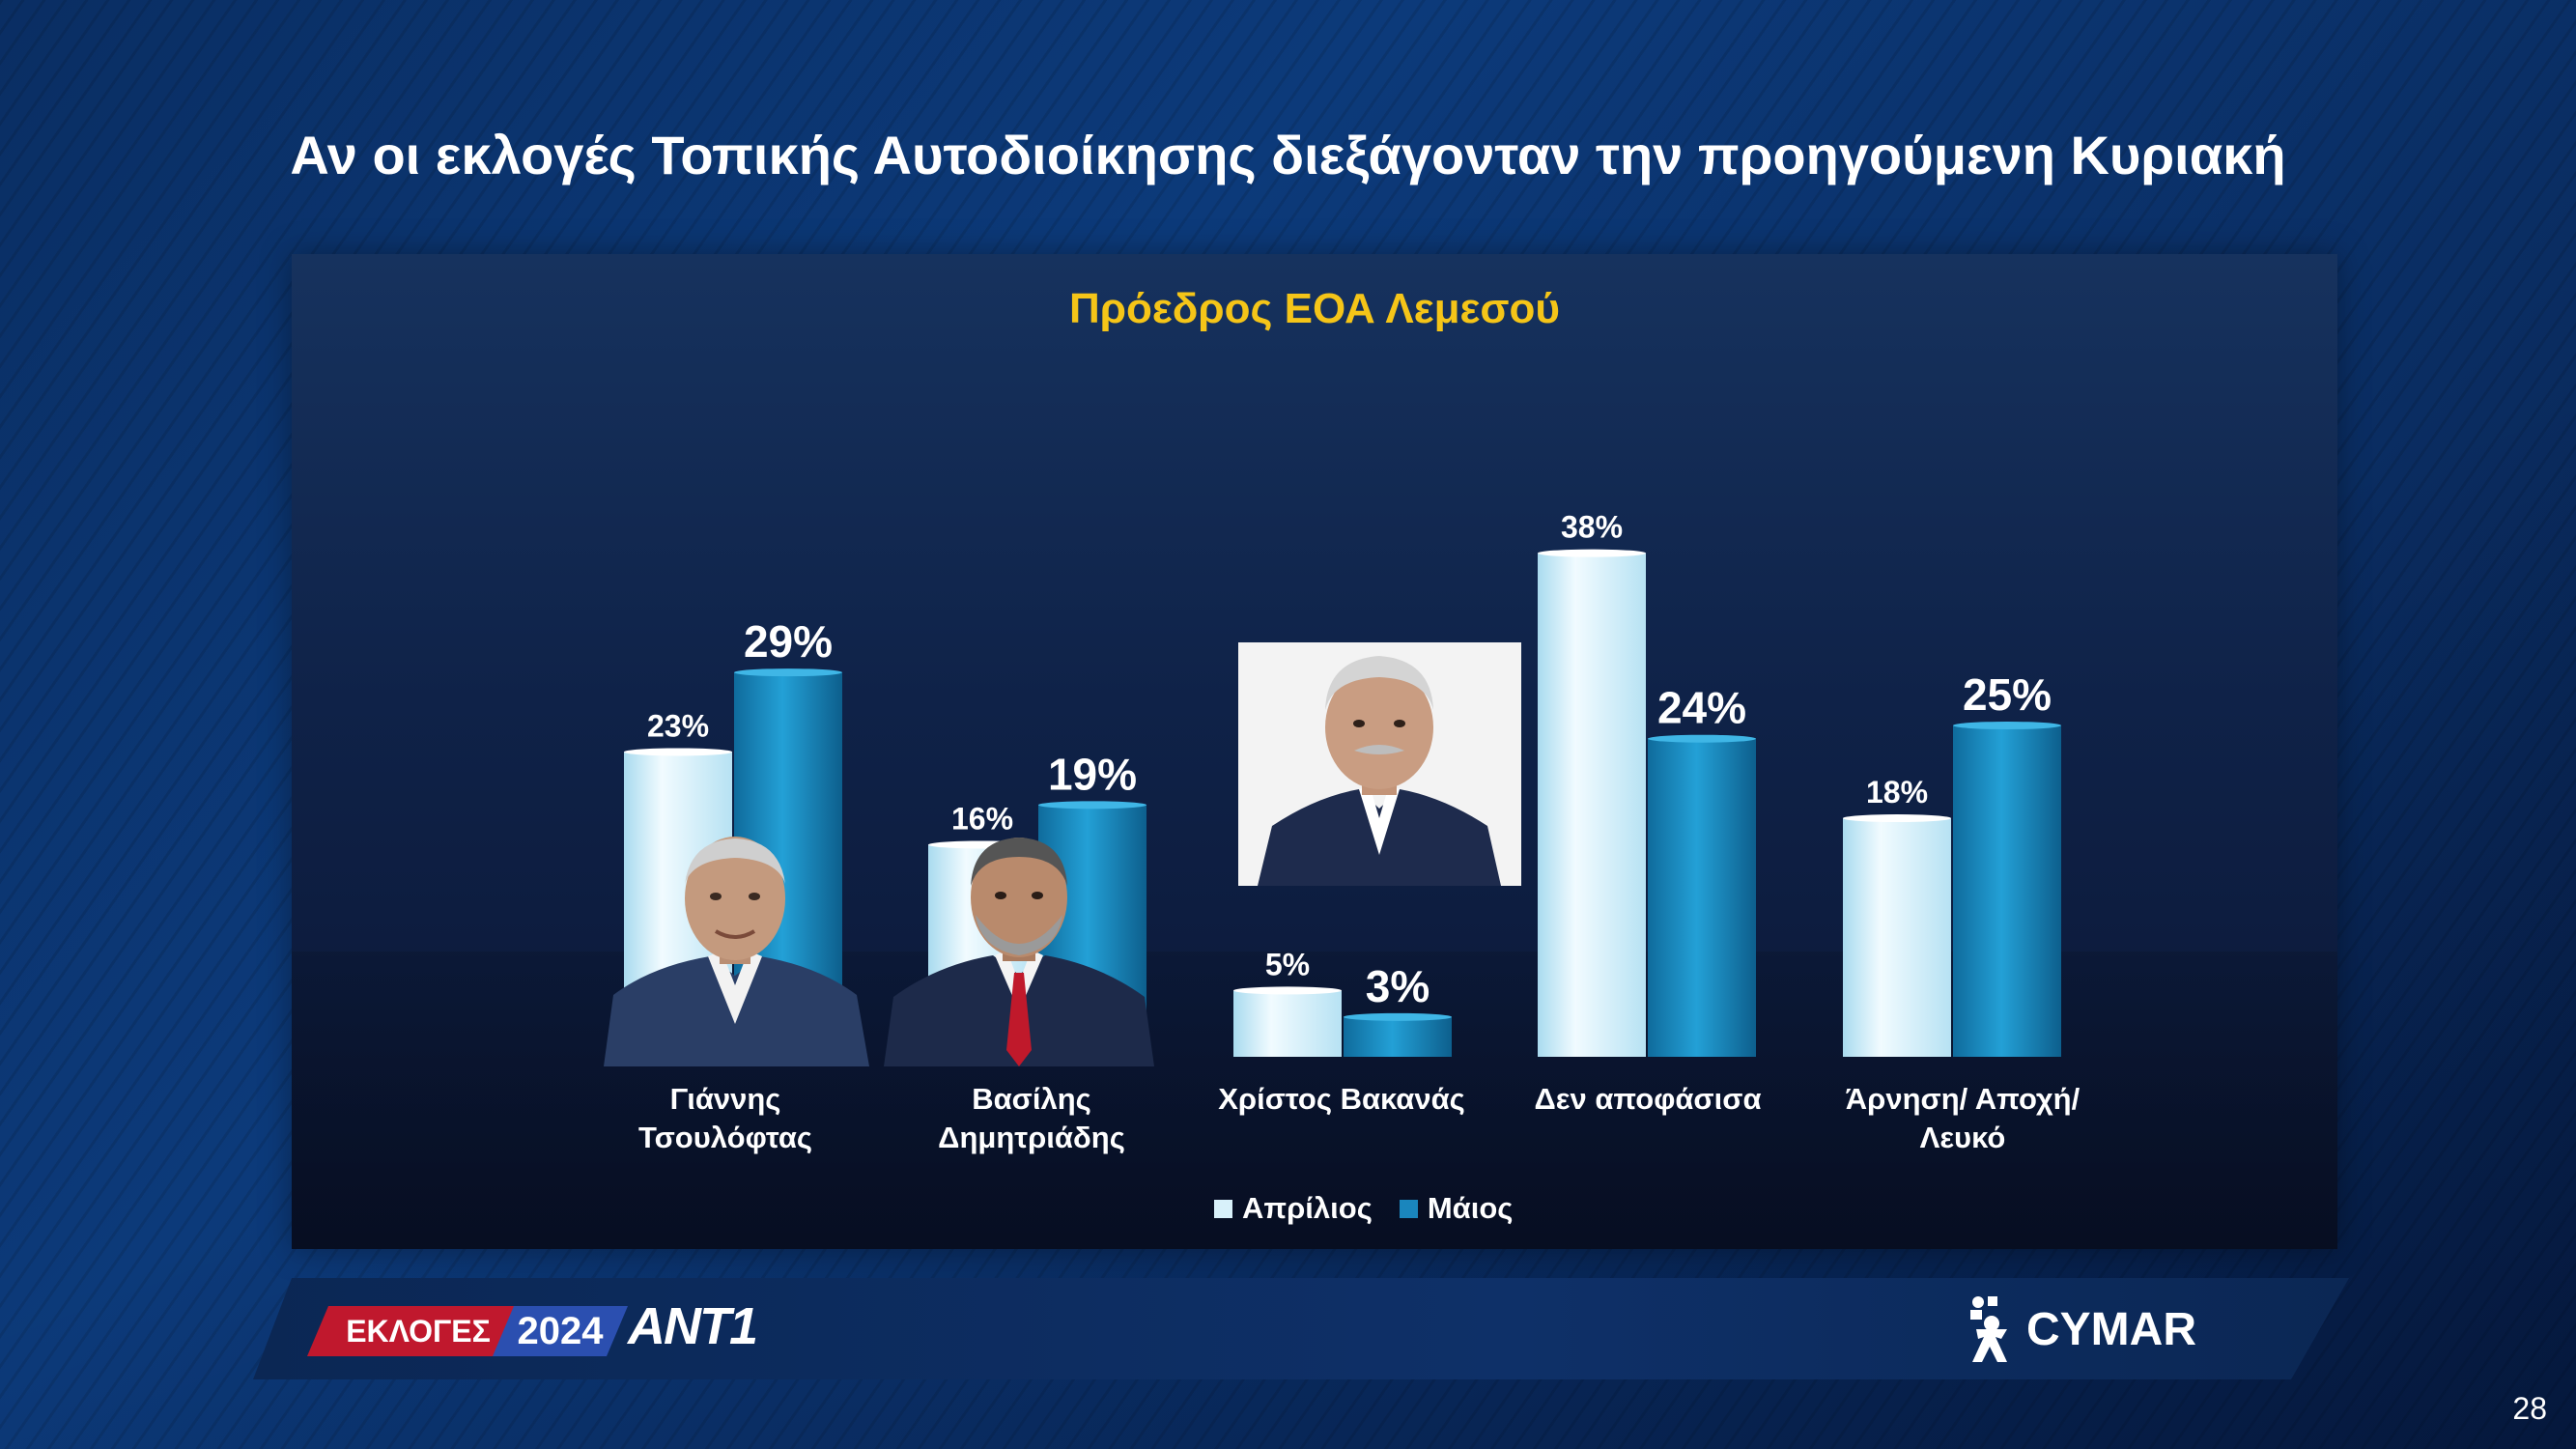 The image size is (2576, 1449). I want to click on data-label-april-4: 18%, so click(1897, 792).